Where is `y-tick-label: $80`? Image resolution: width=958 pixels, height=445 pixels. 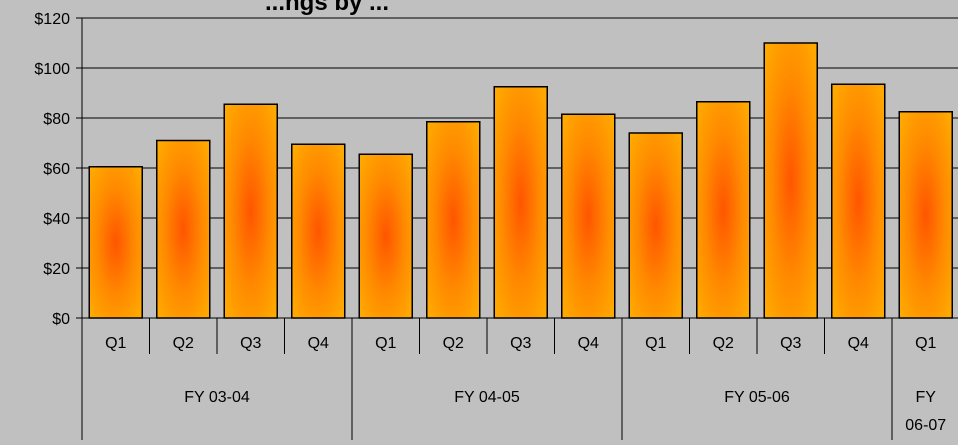 y-tick-label: $80 is located at coordinates (56, 119).